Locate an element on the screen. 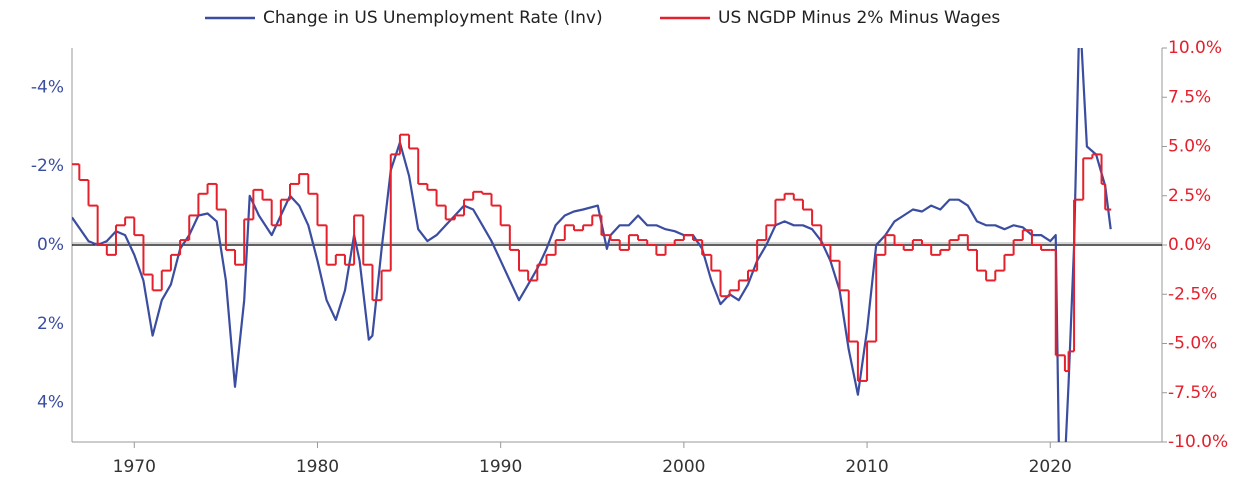  y-tick-label: 4% is located at coordinates (50, 403).